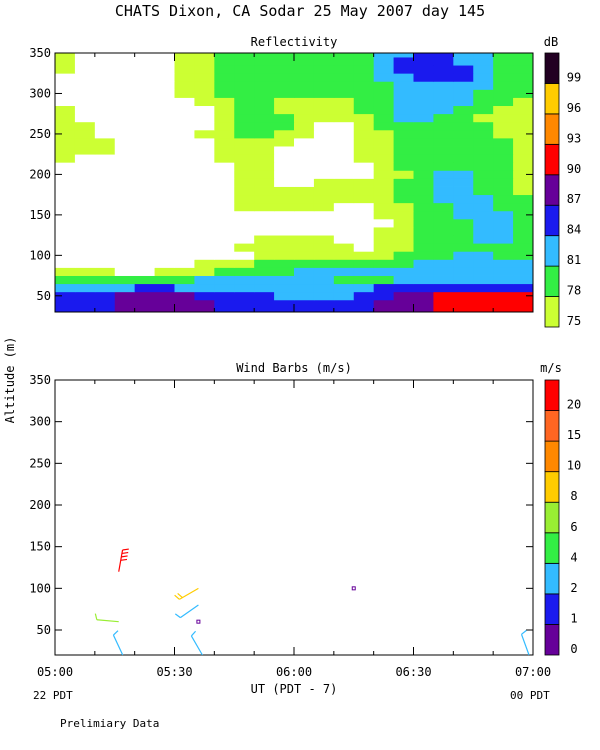  I want to click on wind-barb-calm, so click(353, 588).